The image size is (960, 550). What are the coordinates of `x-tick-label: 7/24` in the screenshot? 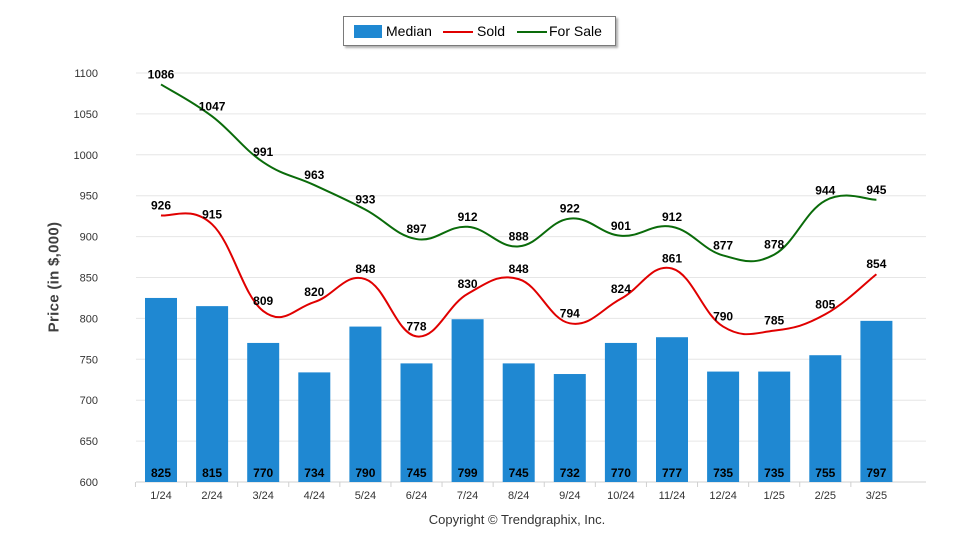 It's located at (467, 496).